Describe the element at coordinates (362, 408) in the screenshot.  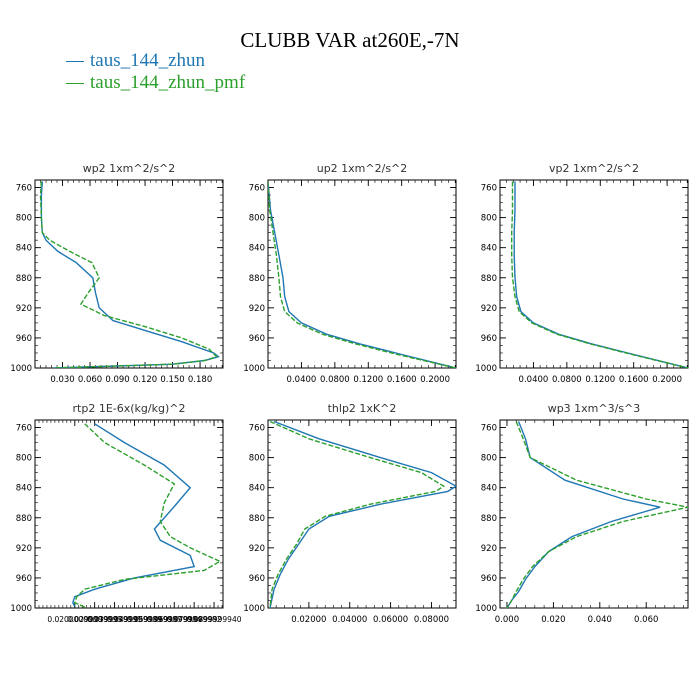
I see `panel-title: thlp2 1xK^2` at that location.